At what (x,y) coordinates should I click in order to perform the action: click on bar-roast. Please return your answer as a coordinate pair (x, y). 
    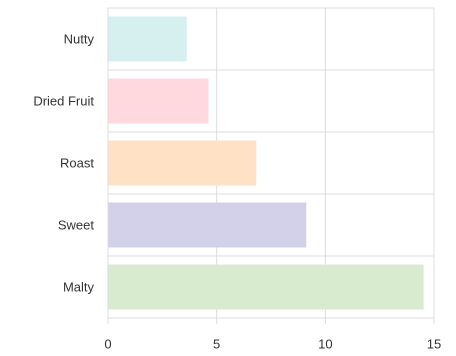
    Looking at the image, I should click on (182, 163).